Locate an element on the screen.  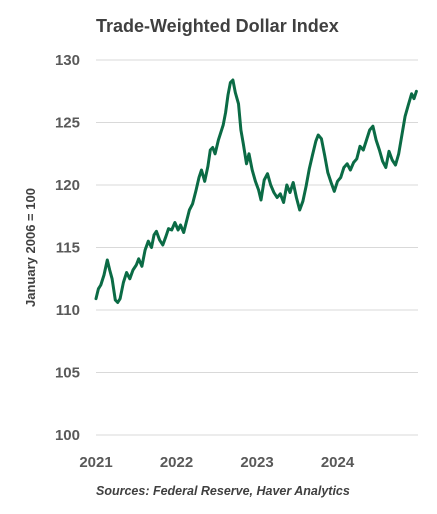
y-tick-label: 115 is located at coordinates (68, 248).